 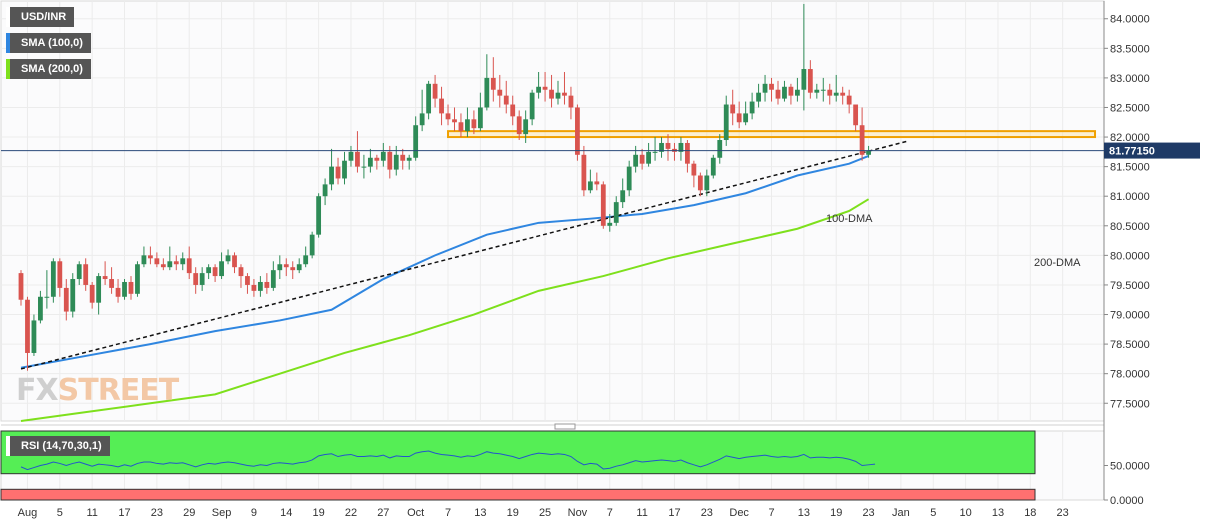 I want to click on y-tick-label: 84.0000, so click(x=1130, y=20).